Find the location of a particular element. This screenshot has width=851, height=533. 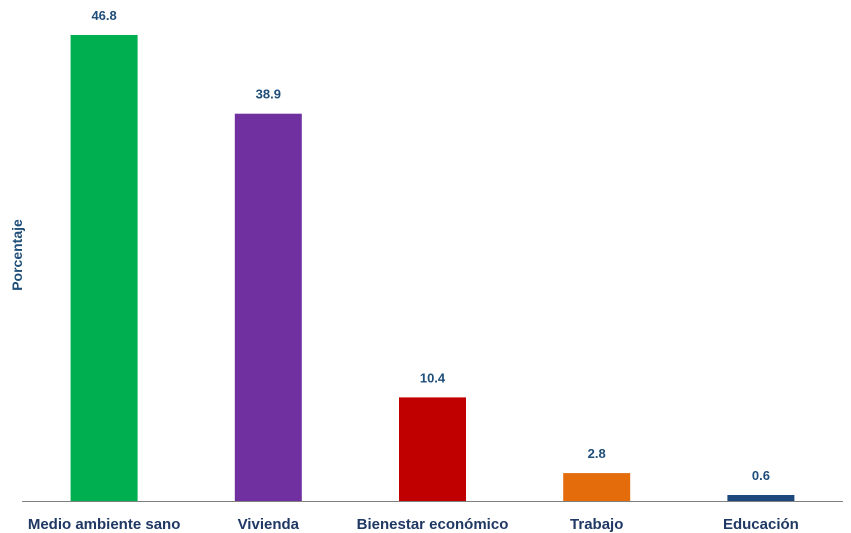

bar-value-label: 46.8 is located at coordinates (103, 15).